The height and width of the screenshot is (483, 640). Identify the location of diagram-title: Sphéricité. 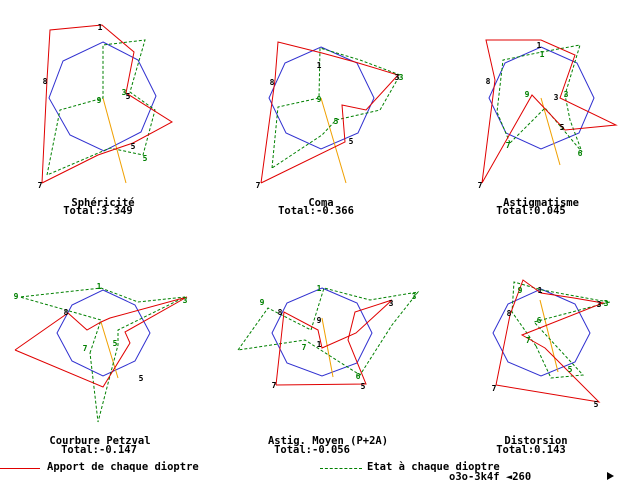
(102, 203).